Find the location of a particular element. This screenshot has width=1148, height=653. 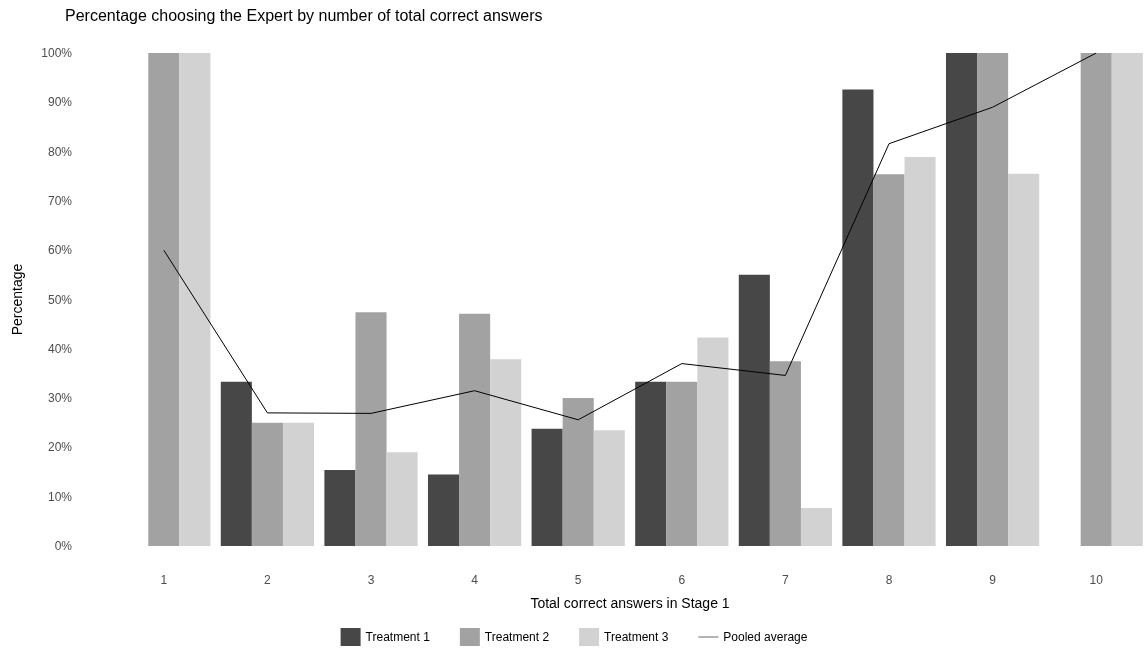

x-tick-label: 5 is located at coordinates (578, 580).